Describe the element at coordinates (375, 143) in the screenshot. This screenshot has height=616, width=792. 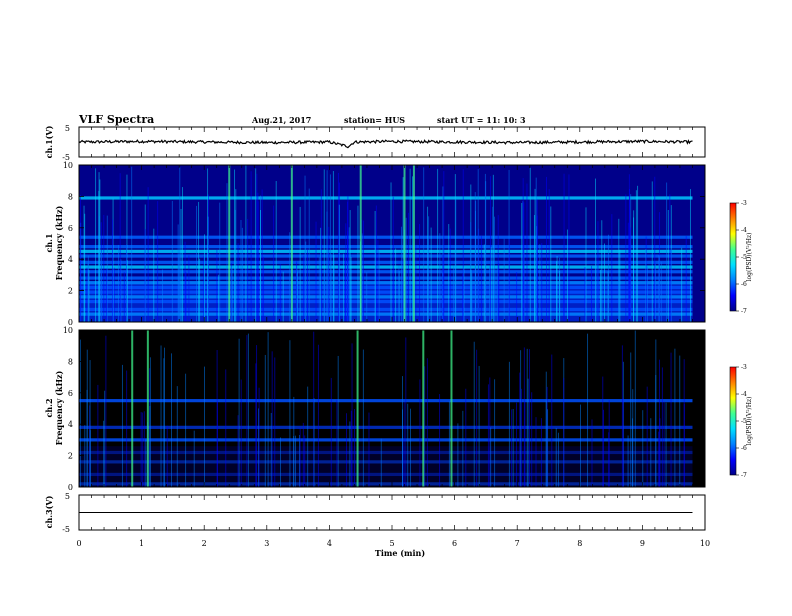
I see `ch1-waveform-panel: 5 -5 ch.1(V)` at that location.